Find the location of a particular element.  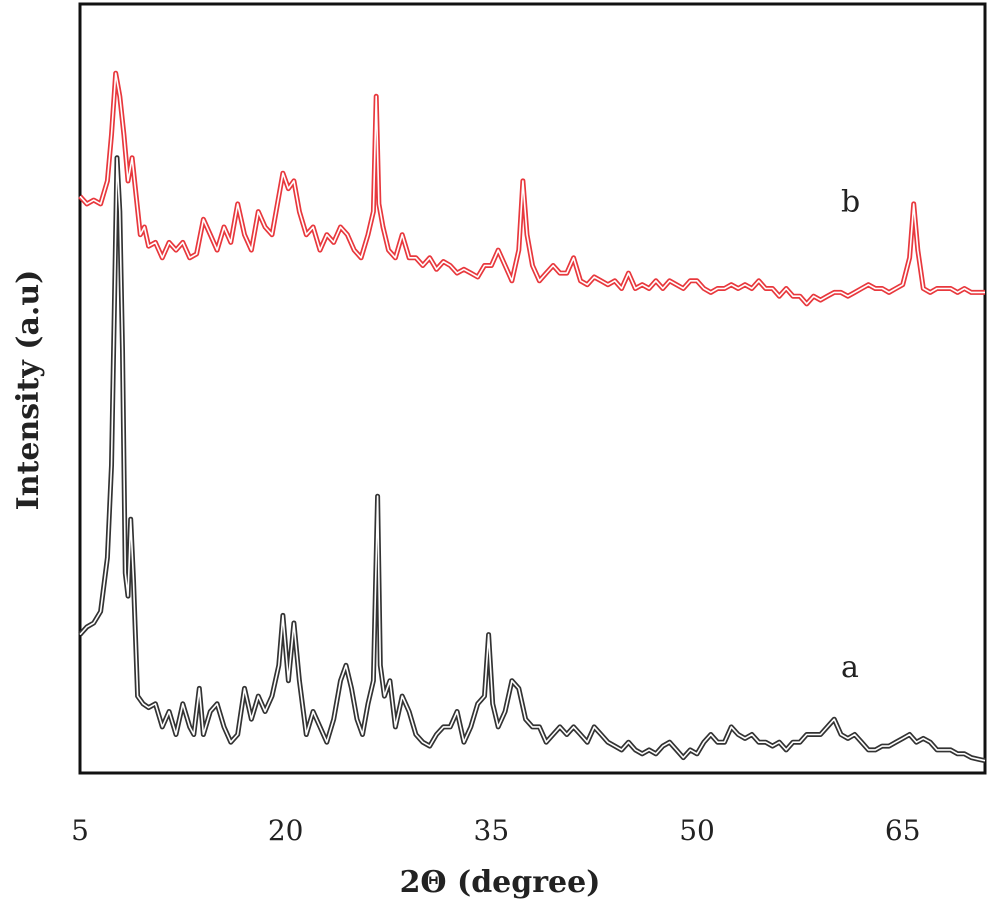

series-label-a: a is located at coordinates (850, 667).